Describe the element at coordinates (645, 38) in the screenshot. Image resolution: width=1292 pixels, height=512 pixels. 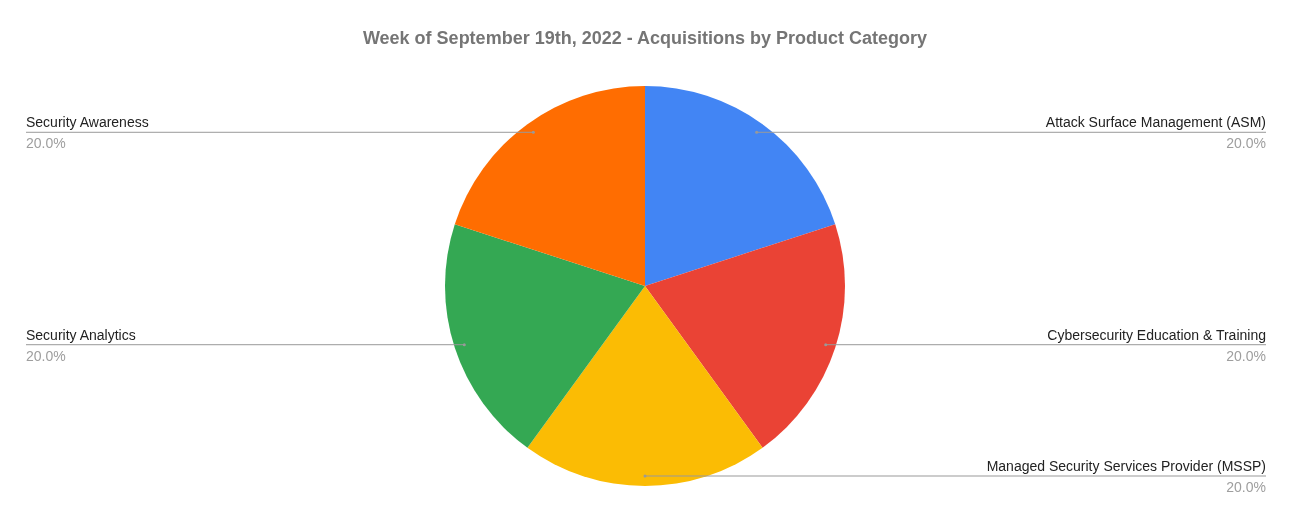
I see `chart-title: Week of September 19th, 2022 - Acquisitions by Product Category` at that location.